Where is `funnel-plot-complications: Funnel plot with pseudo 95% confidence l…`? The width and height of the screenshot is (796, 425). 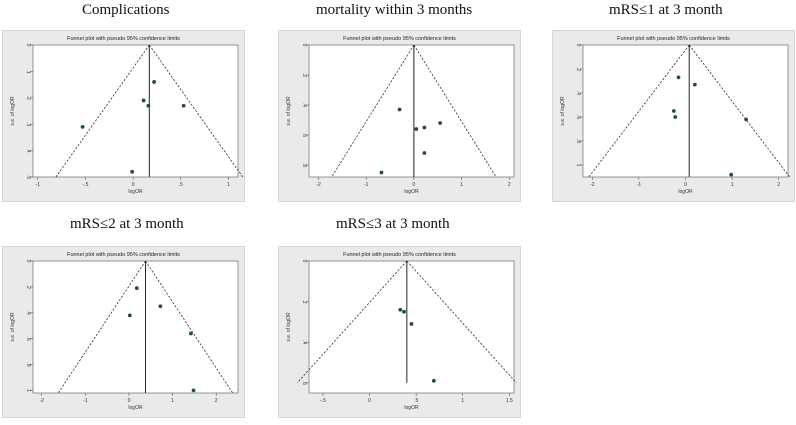
funnel-plot-complications: Funnel plot with pseudo 95% confidence l… is located at coordinates (127, 115).